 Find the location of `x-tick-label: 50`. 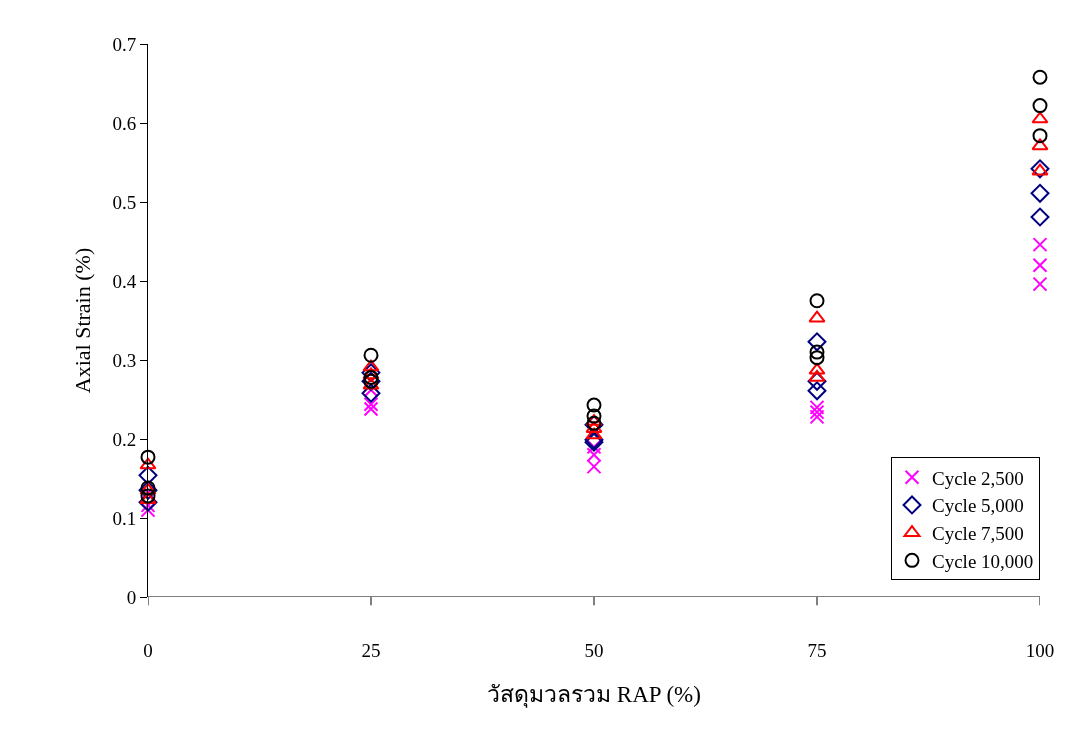

x-tick-label: 50 is located at coordinates (594, 650).